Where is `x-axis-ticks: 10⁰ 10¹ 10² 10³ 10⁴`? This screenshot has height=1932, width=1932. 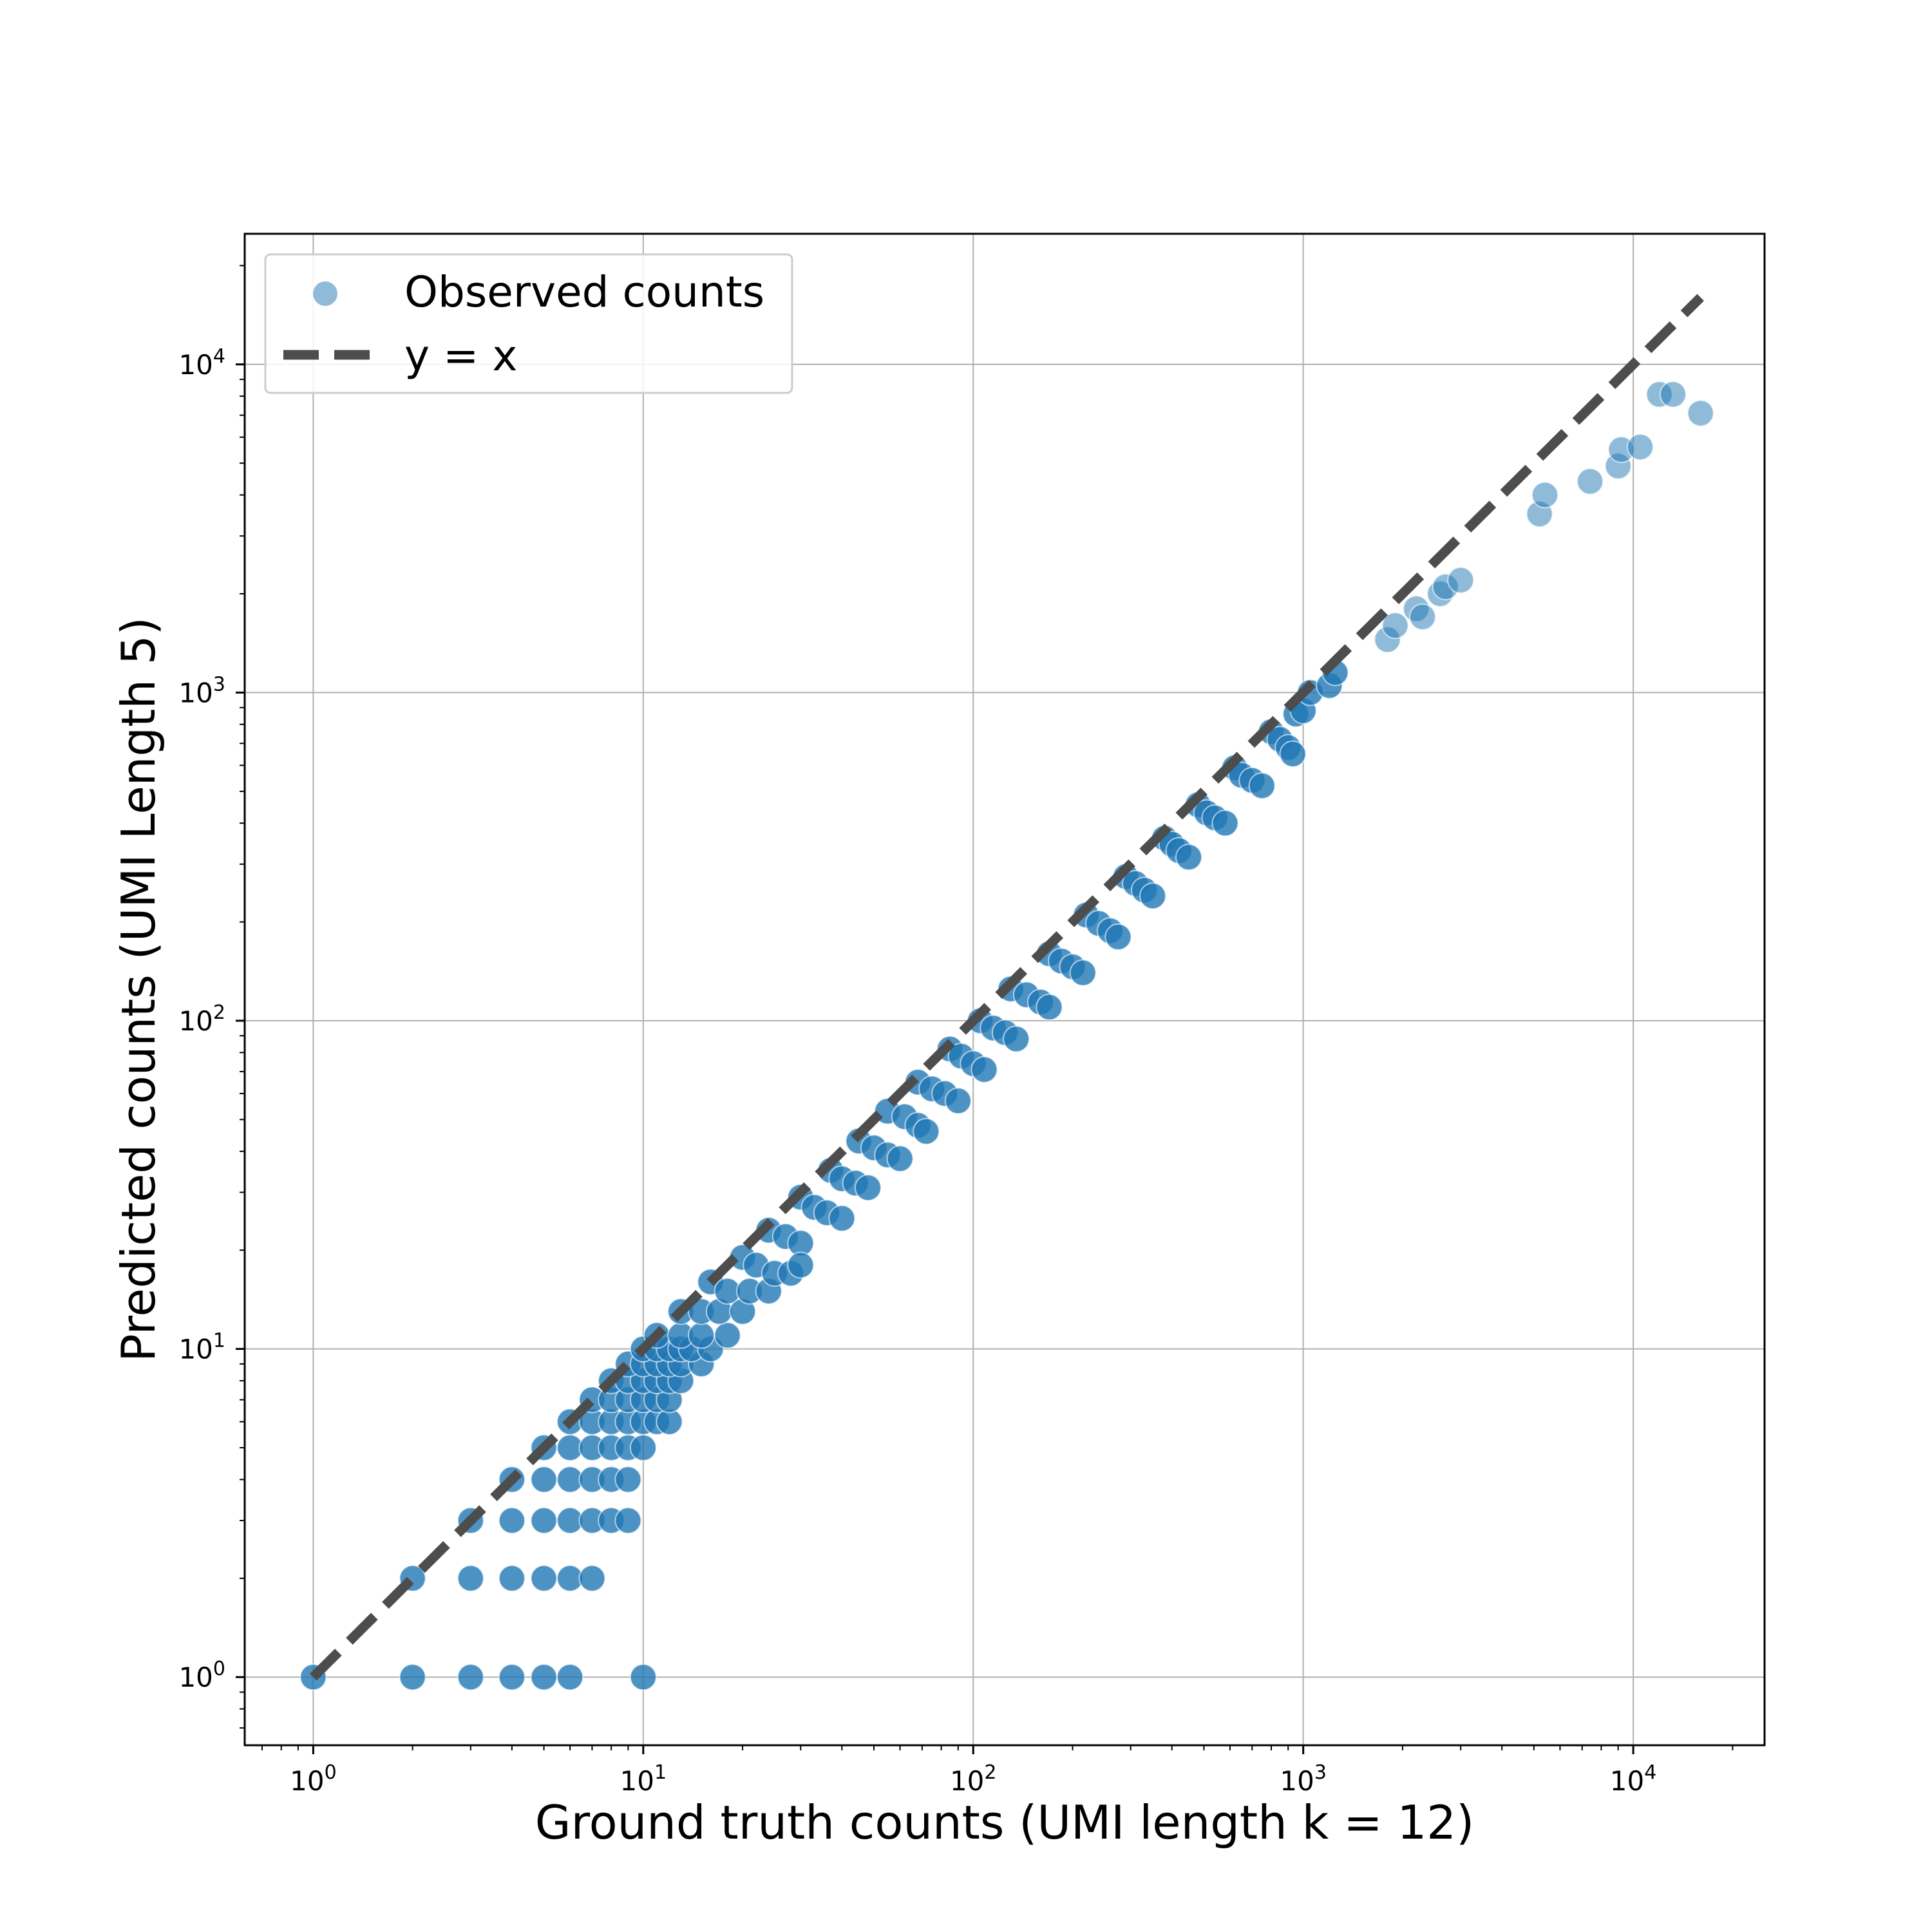 x-axis-ticks: 10⁰ 10¹ 10² 10³ 10⁴ is located at coordinates (998, 1771).